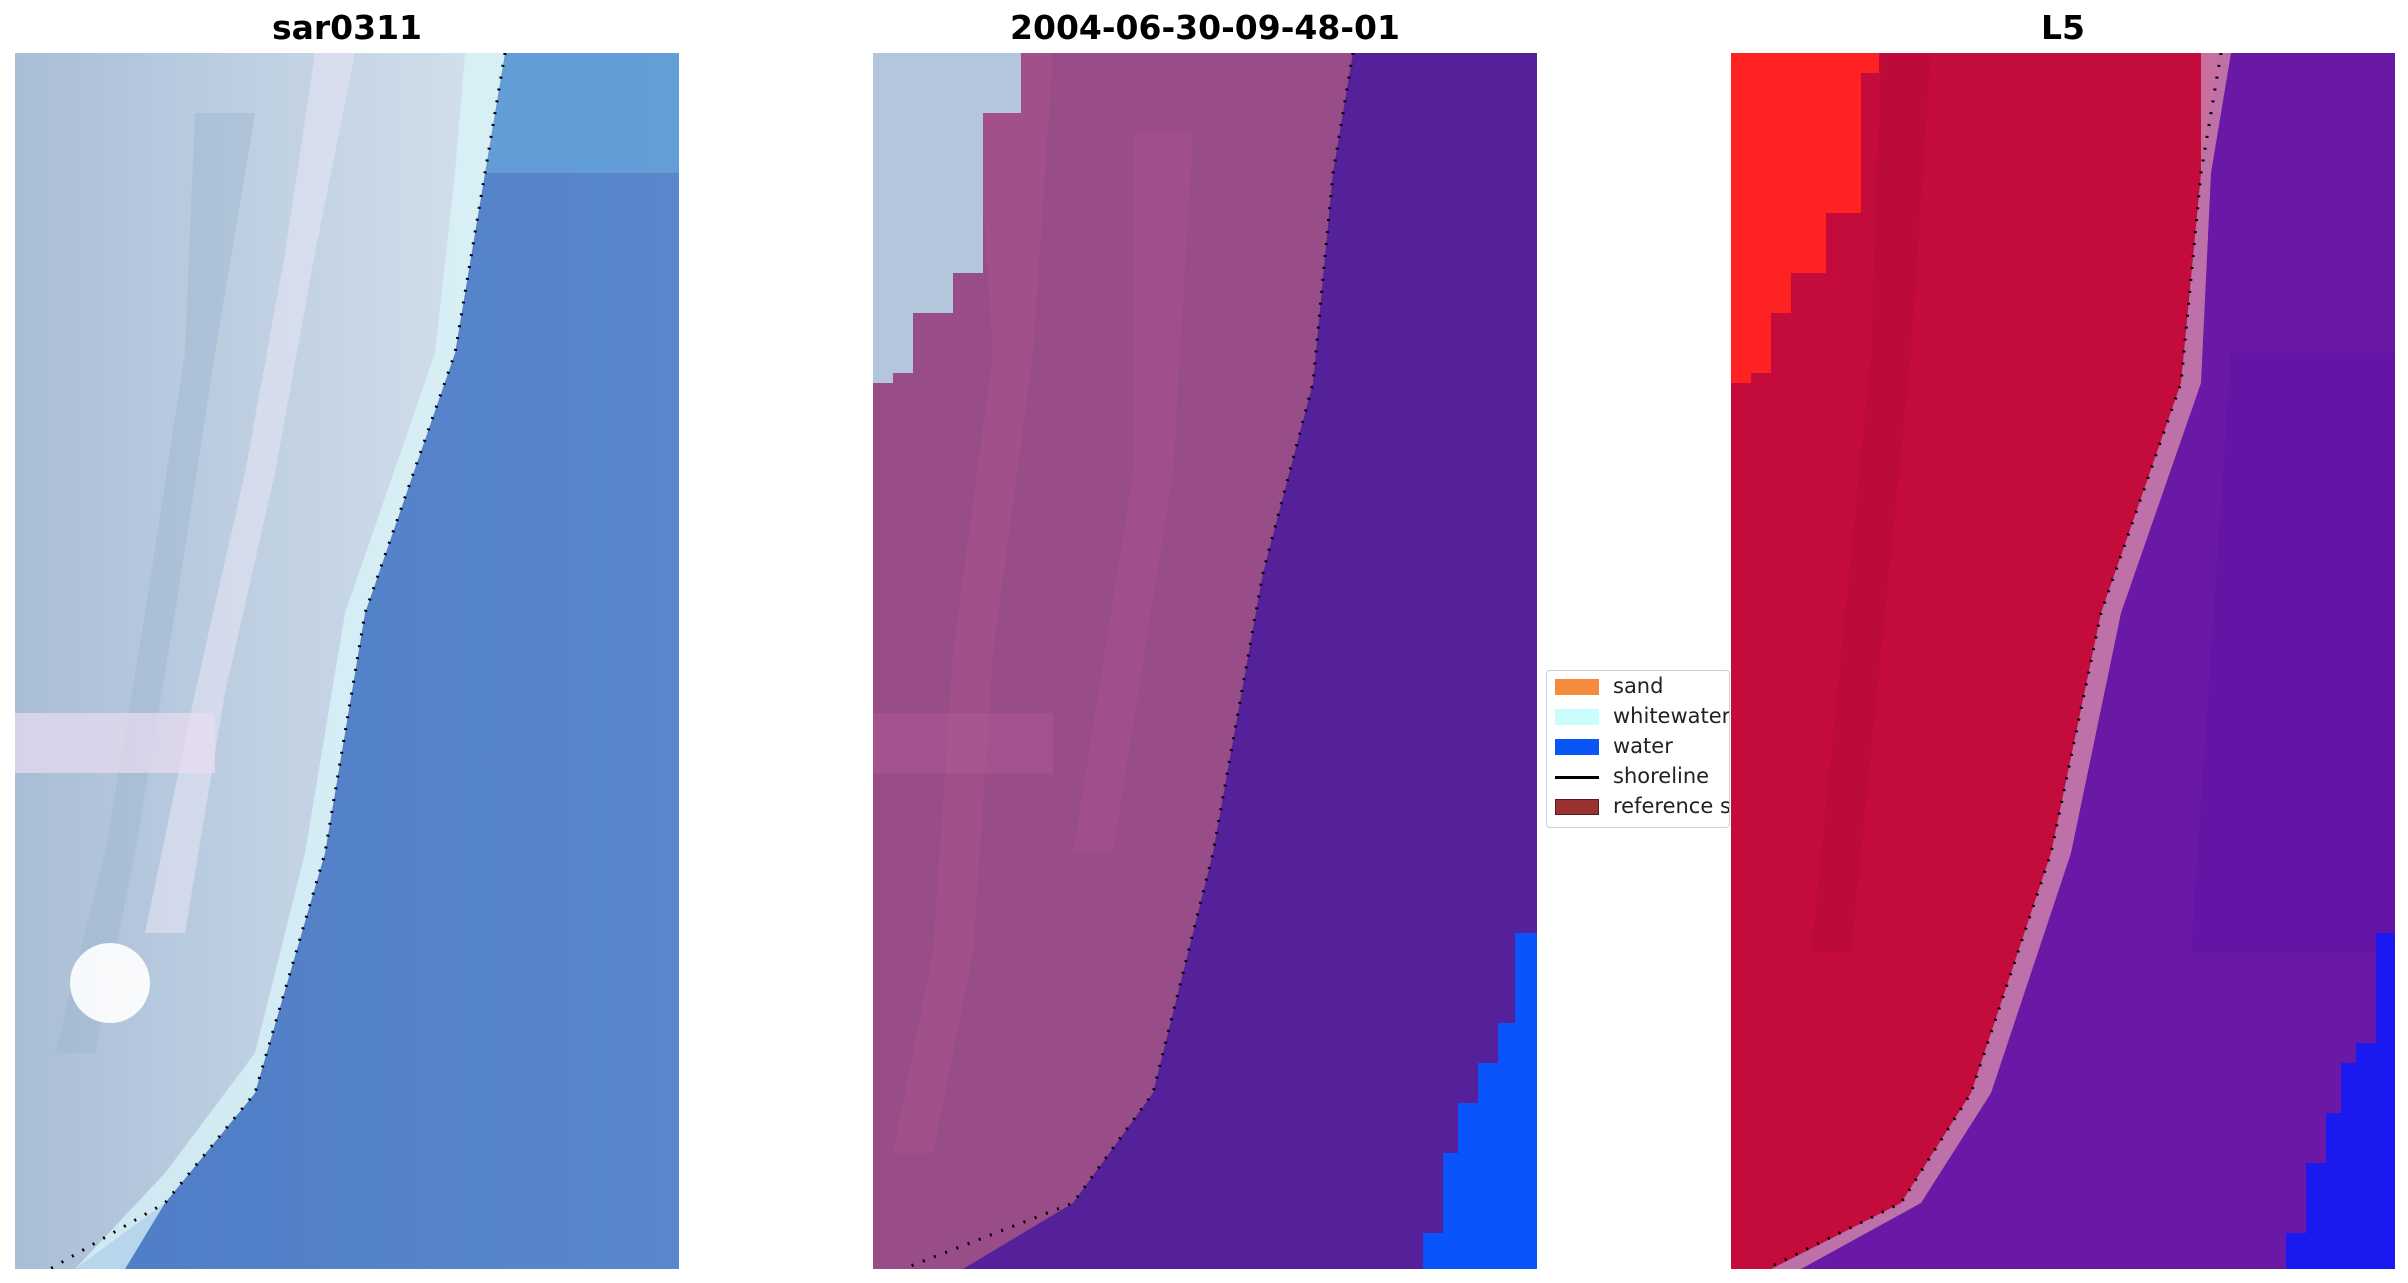 The image size is (2408, 1283). What do you see at coordinates (2063, 27) in the screenshot?
I see `panel-title-index: L5` at bounding box center [2063, 27].